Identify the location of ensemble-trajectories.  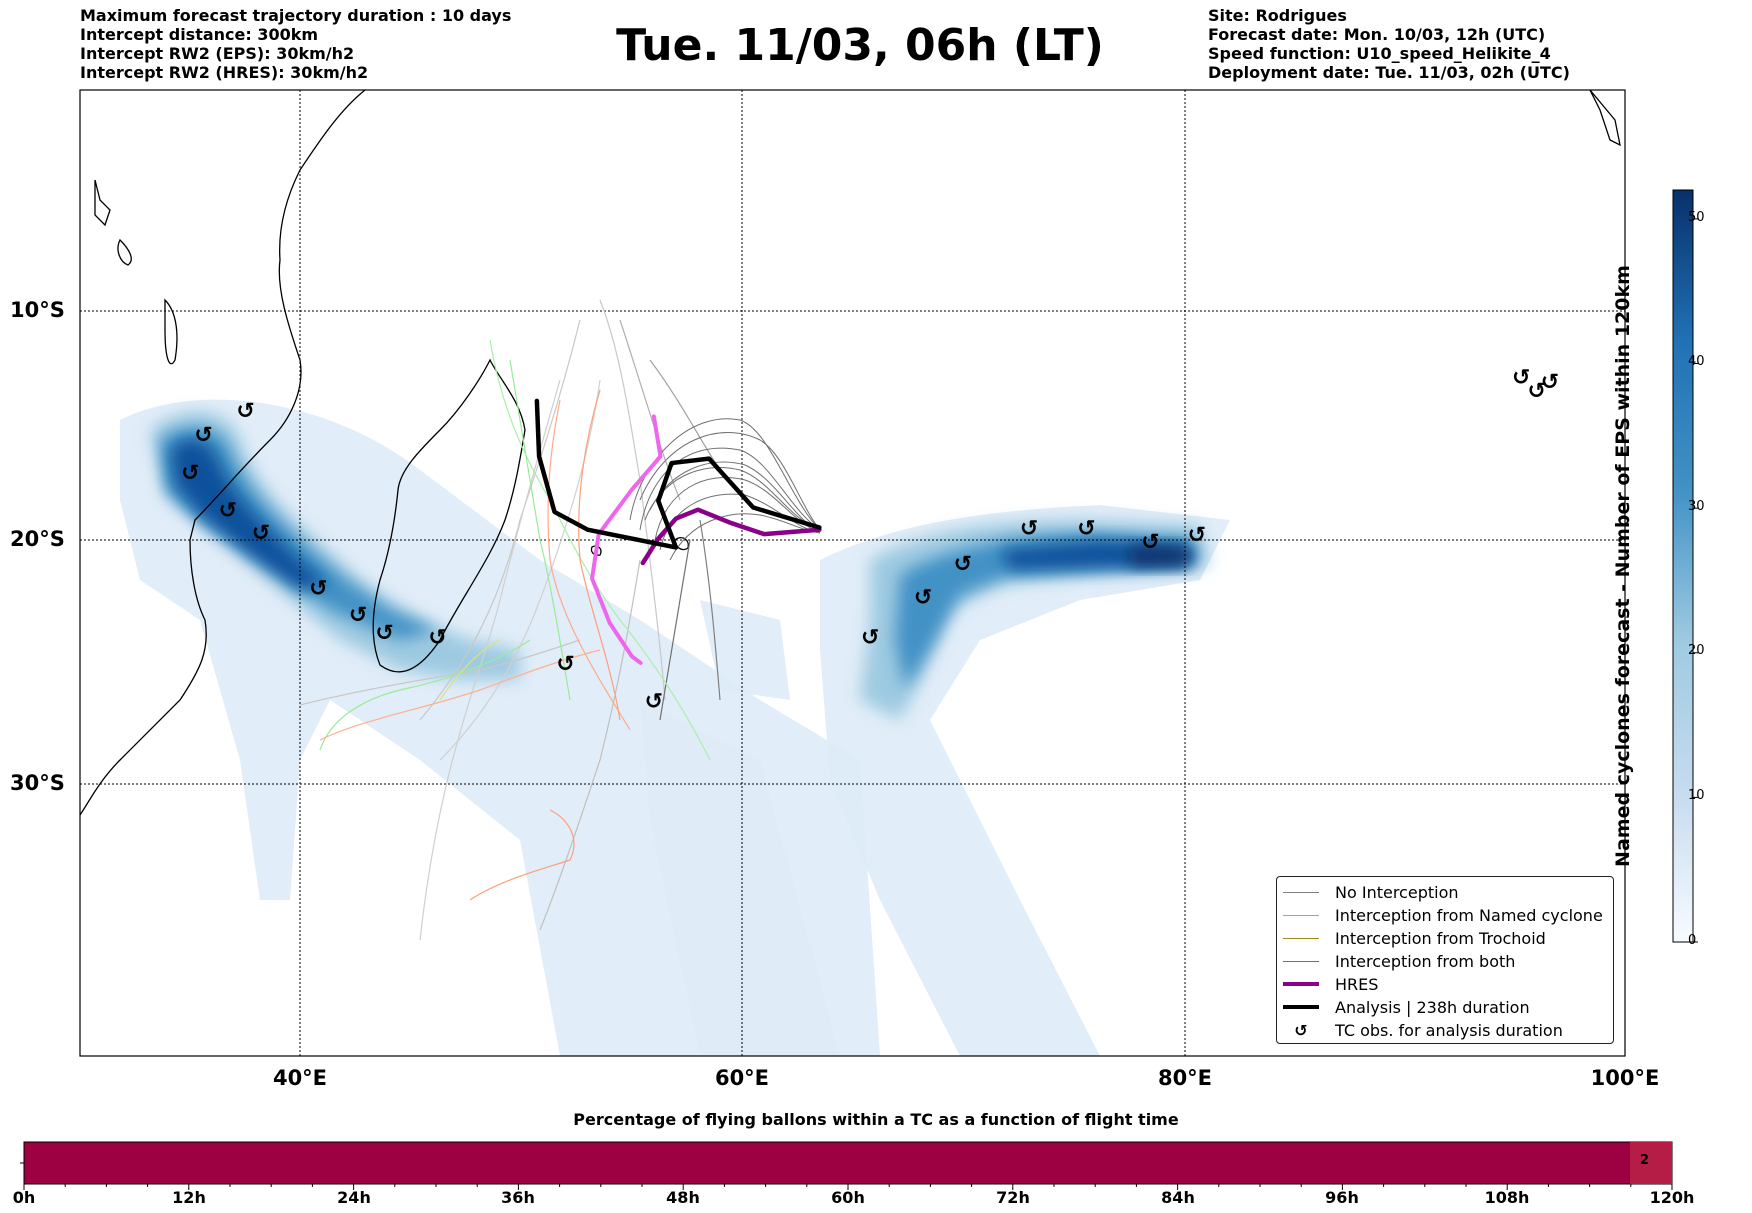
(510, 620).